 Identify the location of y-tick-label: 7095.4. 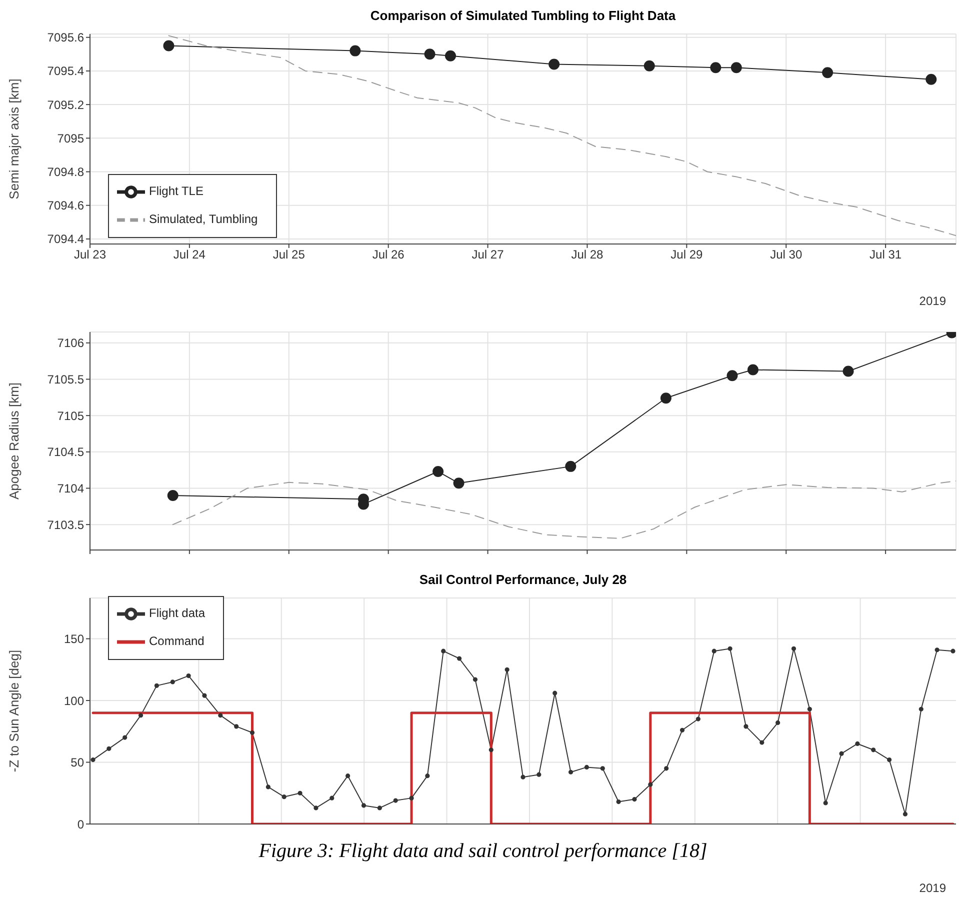
(65, 71).